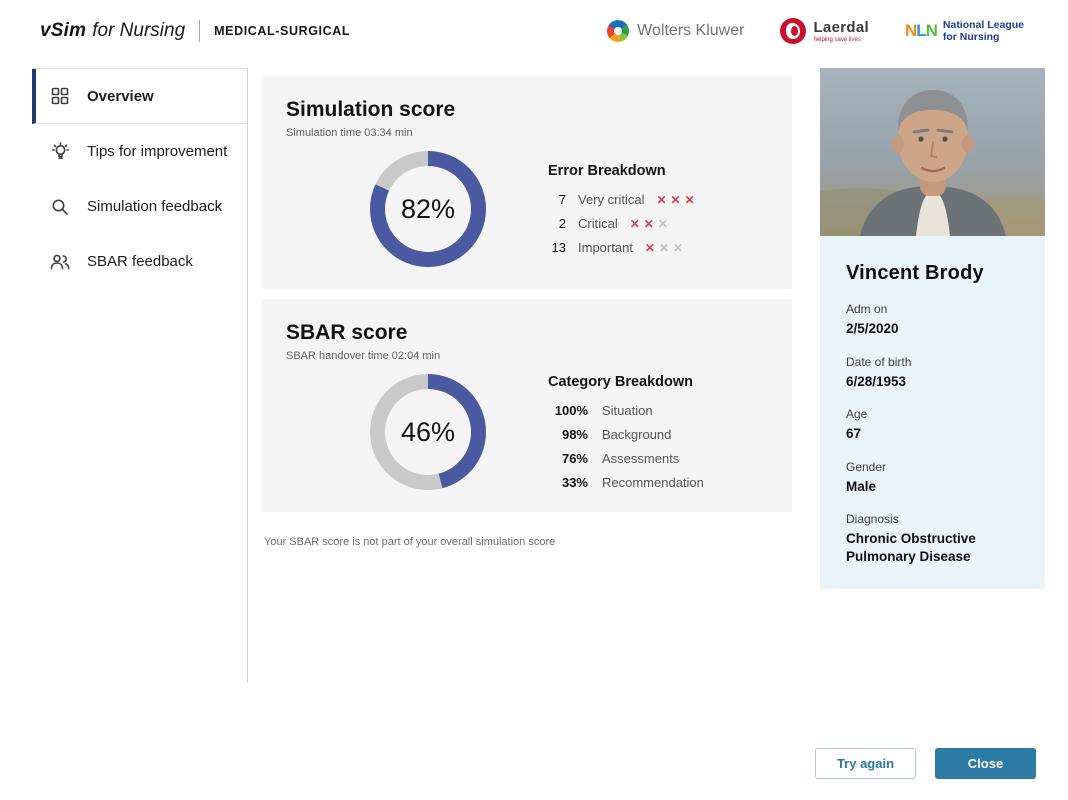 The width and height of the screenshot is (1068, 800). What do you see at coordinates (932, 320) in the screenshot?
I see `patient-field-admission: Adm on 2/5/2020` at bounding box center [932, 320].